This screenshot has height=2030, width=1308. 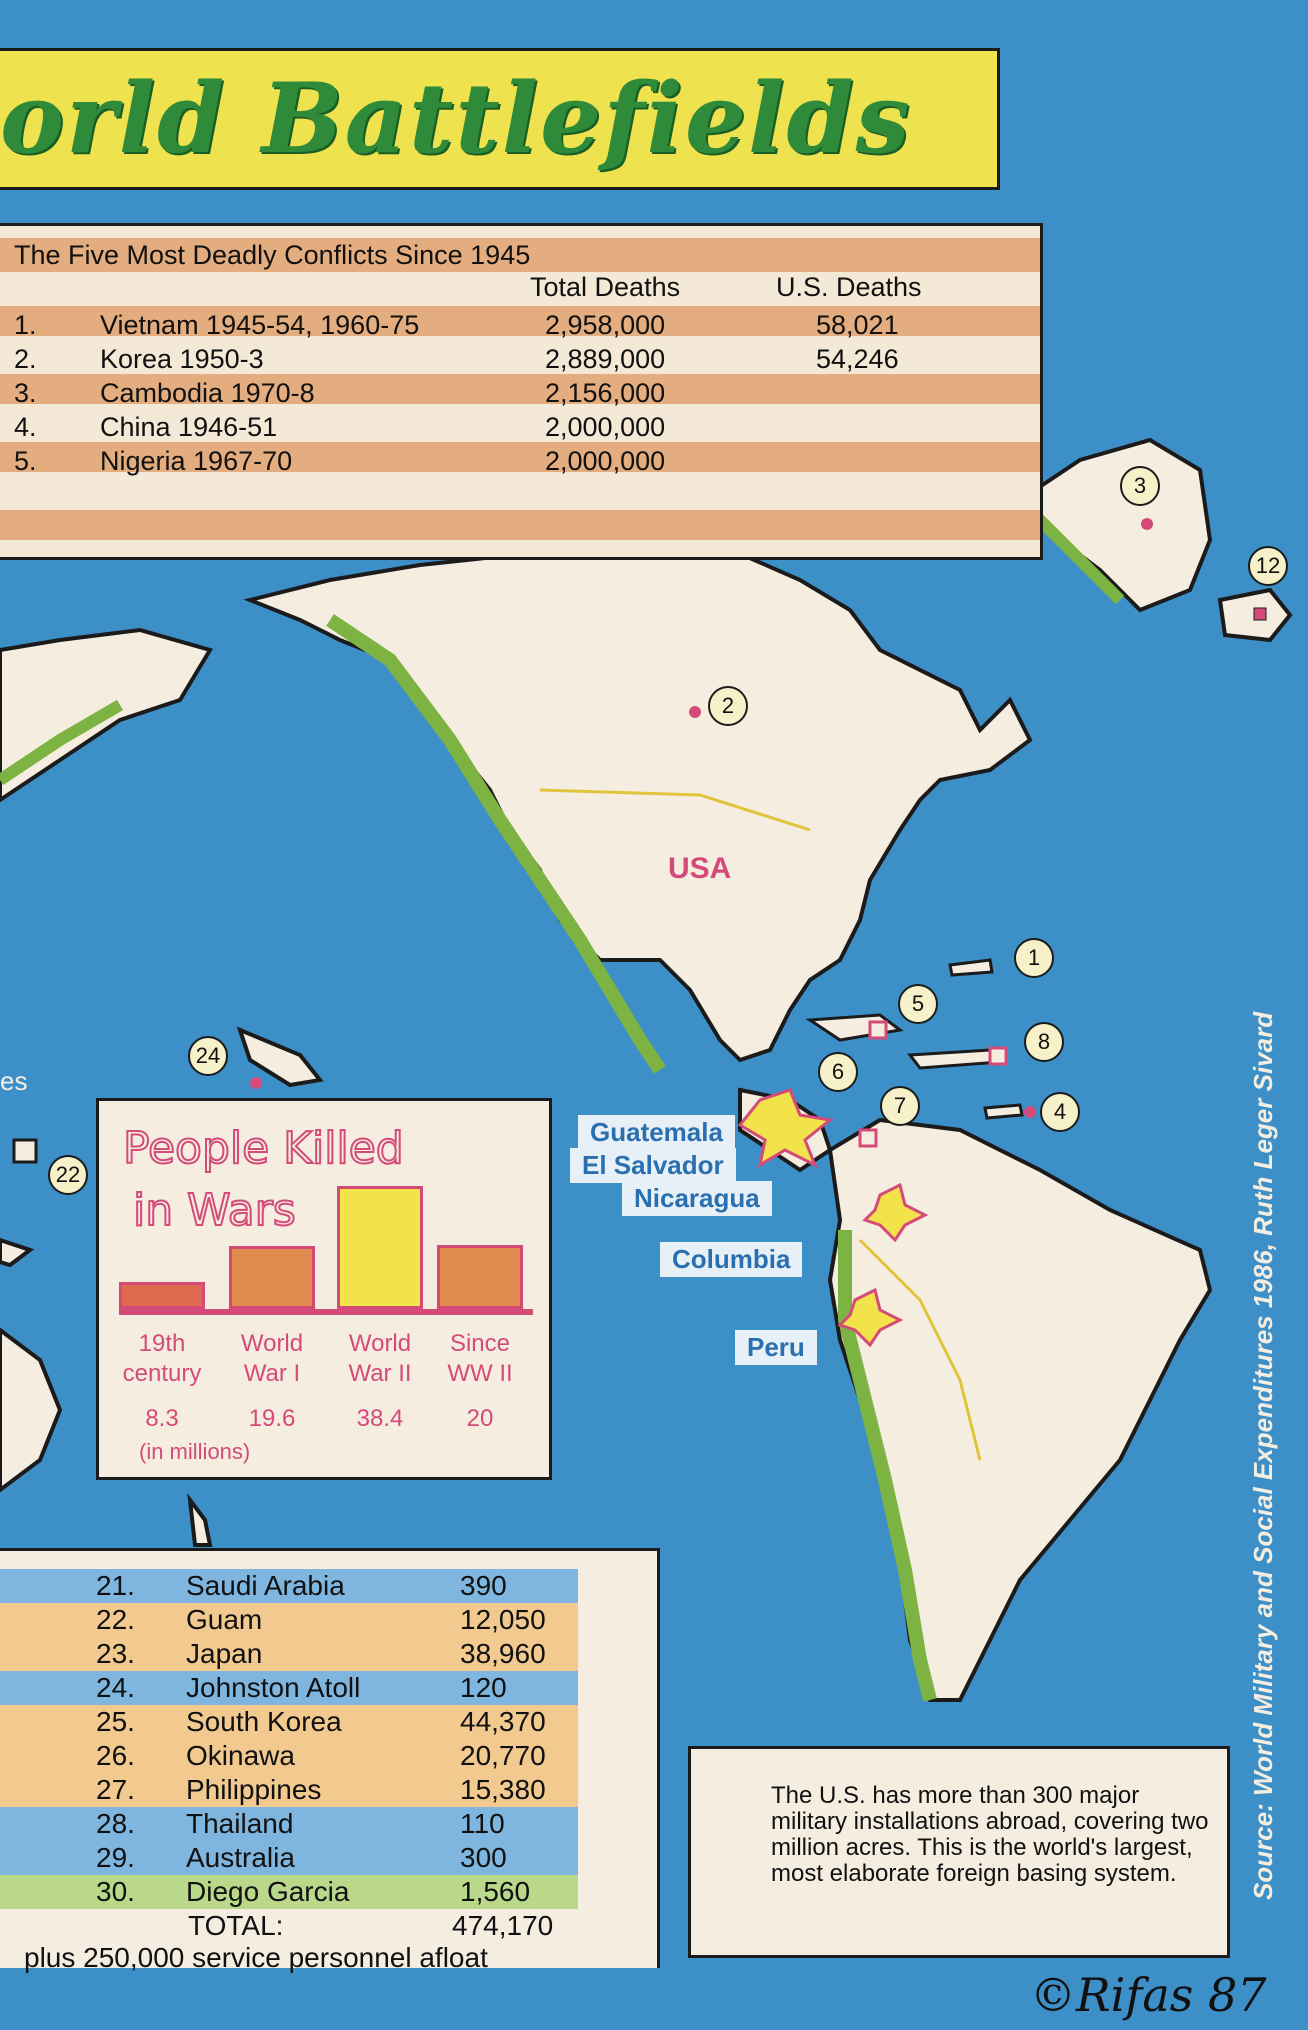 What do you see at coordinates (260, 325) in the screenshot?
I see `conflict-name: Vietnam 1945-54, 1960-75` at bounding box center [260, 325].